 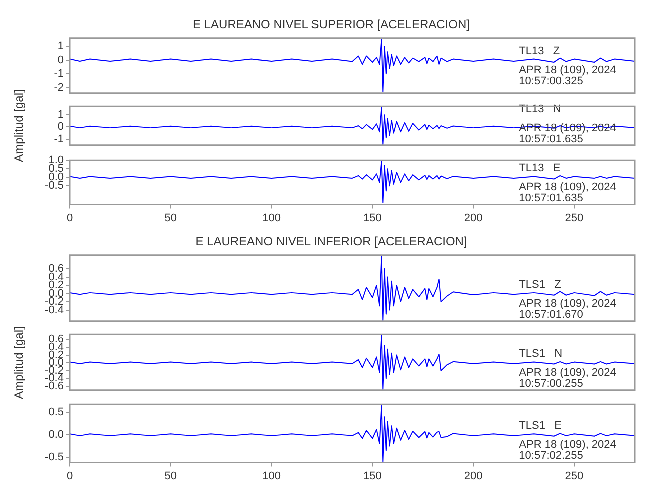 I want to click on y-tick-label: -2, so click(x=59, y=88).